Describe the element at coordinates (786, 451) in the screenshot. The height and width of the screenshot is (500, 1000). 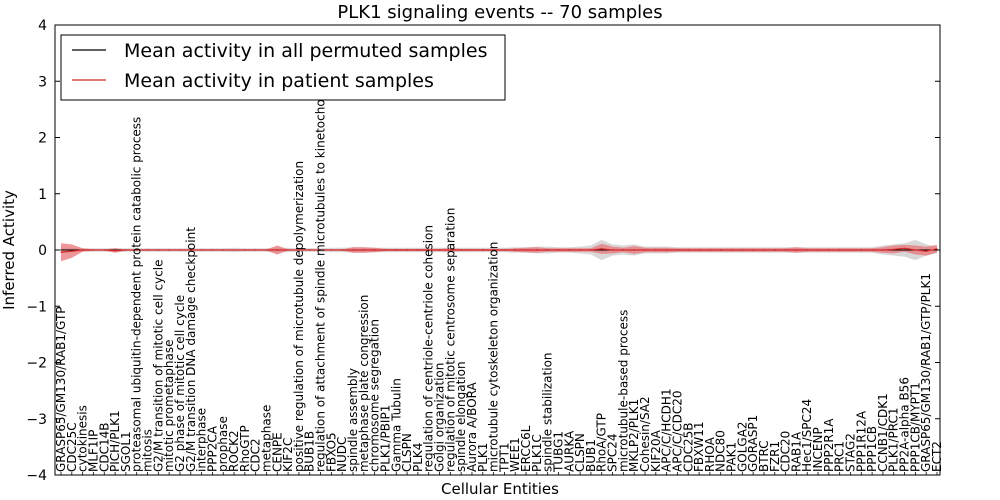
I see `entity-label: CDC20` at that location.